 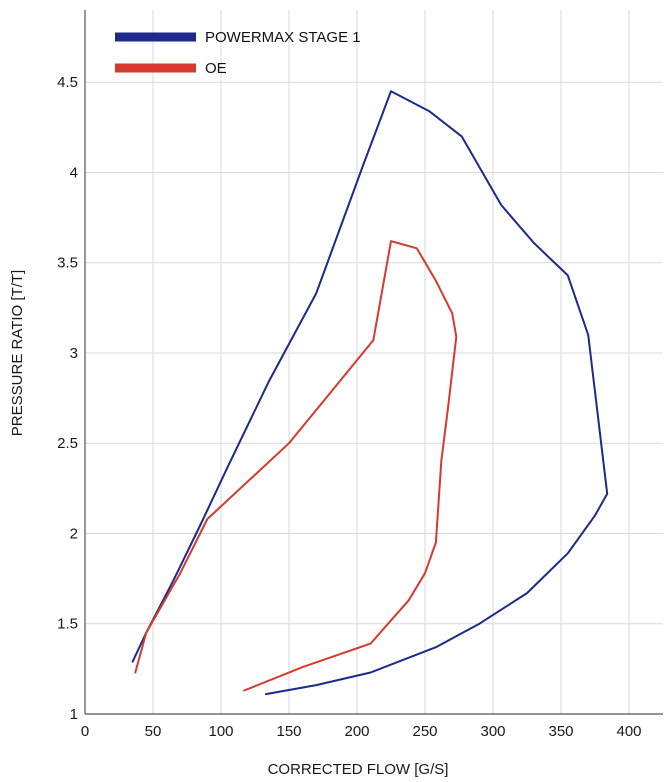 What do you see at coordinates (356, 731) in the screenshot?
I see `x-tick-label: 200` at bounding box center [356, 731].